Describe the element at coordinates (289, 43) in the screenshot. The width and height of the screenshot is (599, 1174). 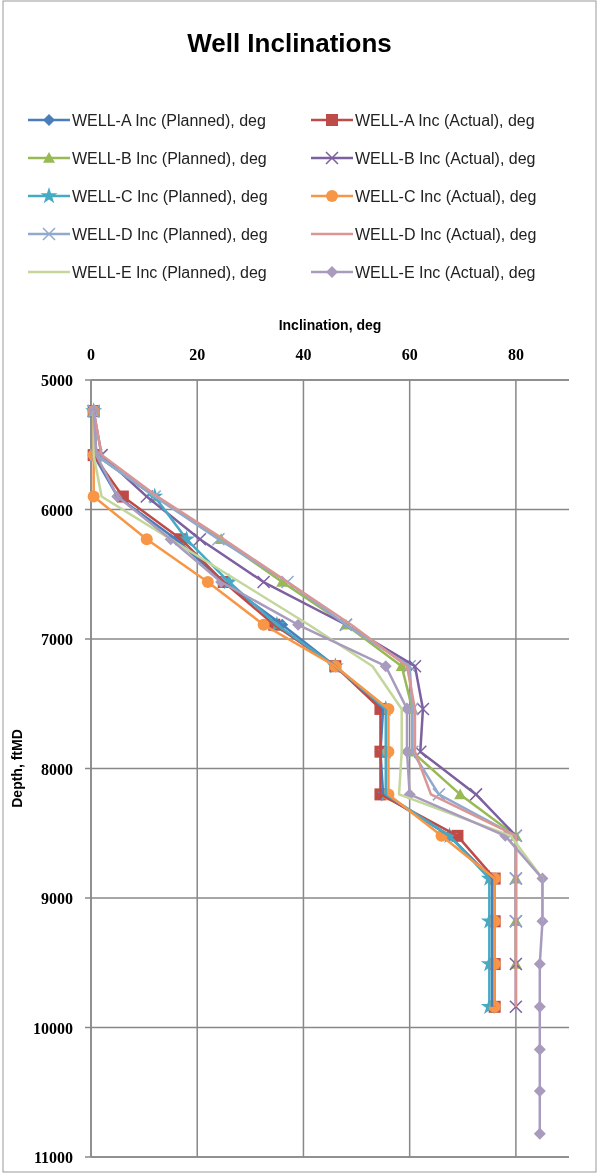
I see `chart-title: Well Inclinations` at that location.